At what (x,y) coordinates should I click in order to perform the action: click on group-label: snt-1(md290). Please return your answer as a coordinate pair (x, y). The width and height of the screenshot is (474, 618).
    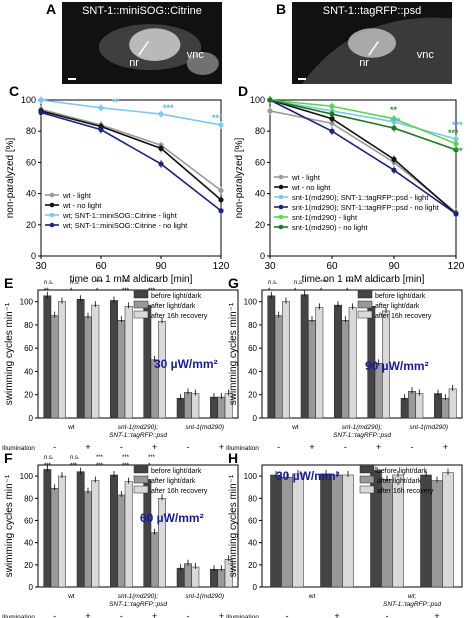
    Looking at the image, I should click on (204, 596).